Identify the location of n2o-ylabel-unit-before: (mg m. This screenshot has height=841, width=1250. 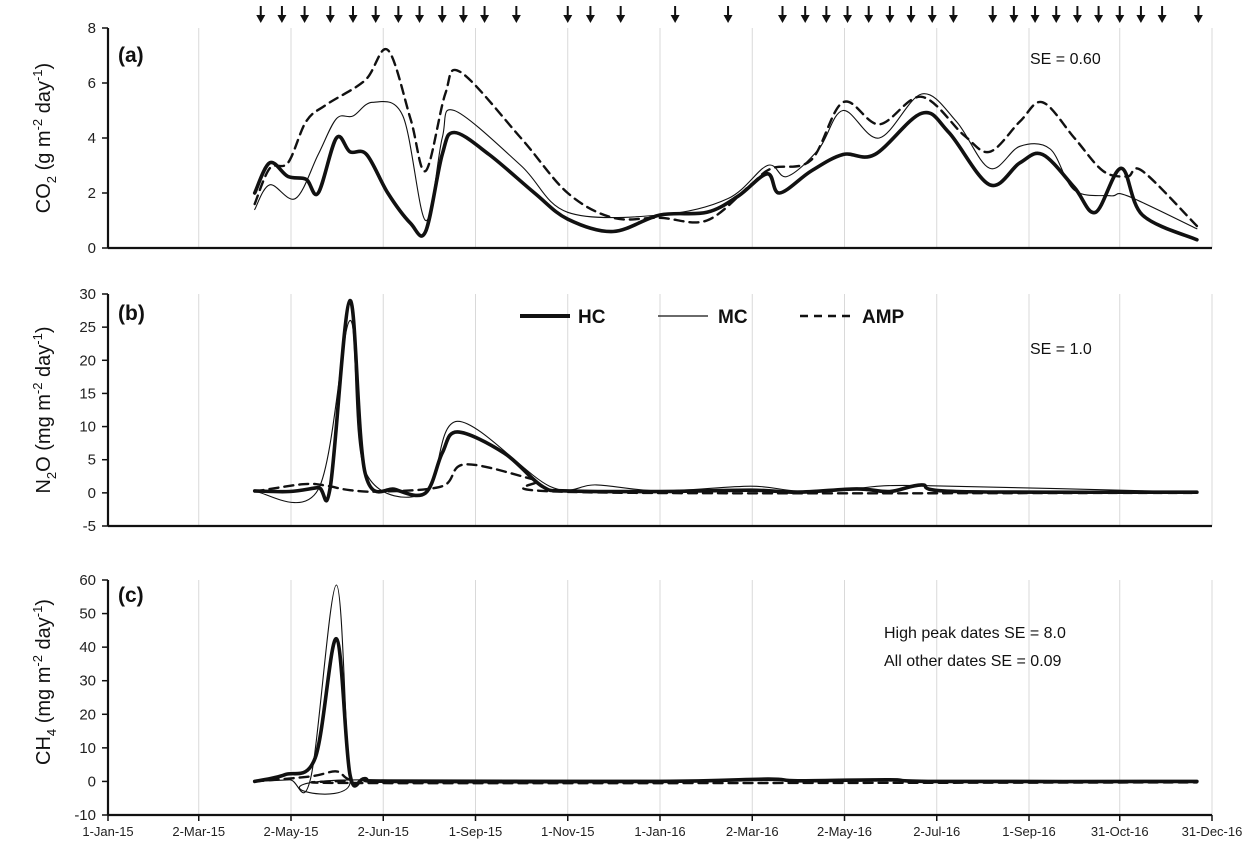
(44, 425).